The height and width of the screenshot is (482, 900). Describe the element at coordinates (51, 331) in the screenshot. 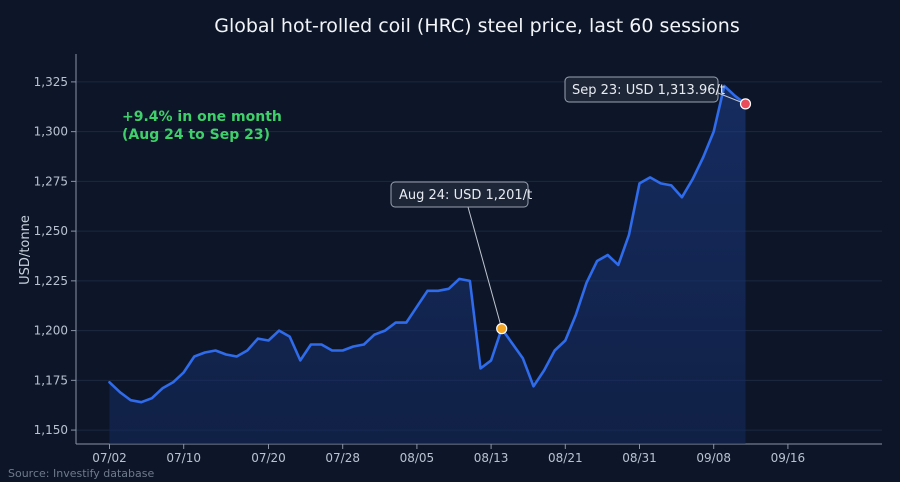

I see `y-tick-label: 1,200` at that location.